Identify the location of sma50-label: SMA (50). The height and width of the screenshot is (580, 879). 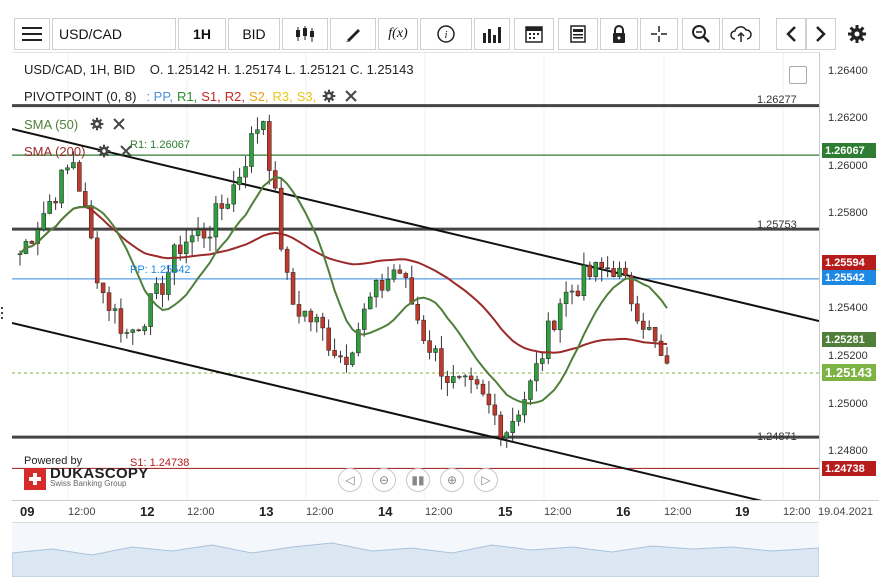
(51, 124).